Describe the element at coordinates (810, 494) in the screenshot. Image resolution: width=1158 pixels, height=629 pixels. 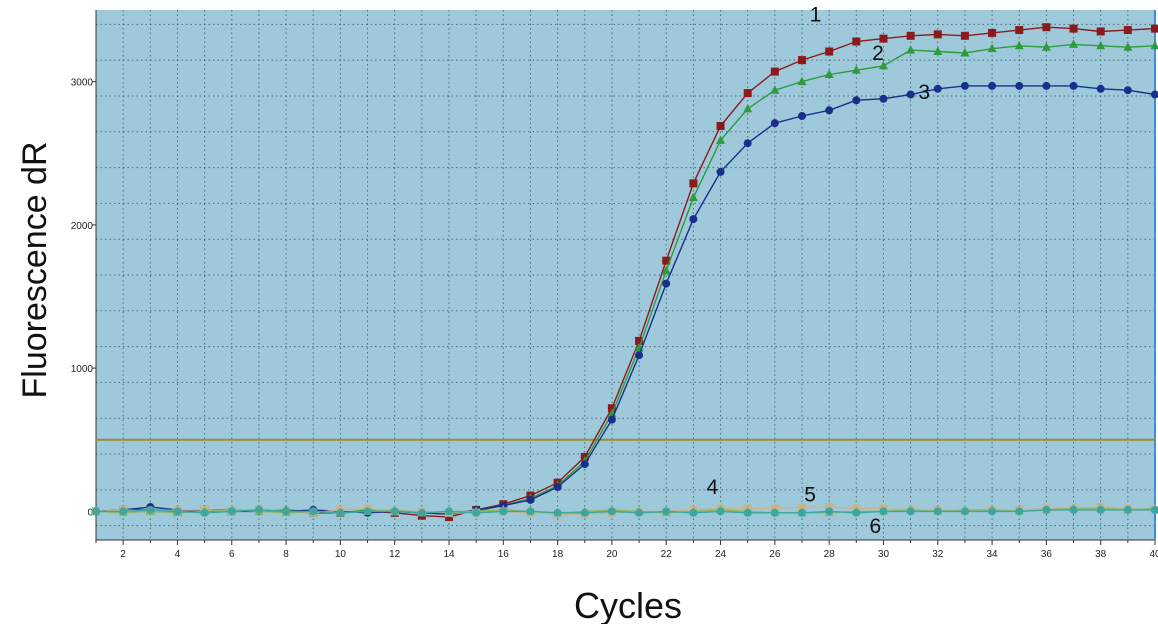
I see `curve-label-5: 5` at that location.